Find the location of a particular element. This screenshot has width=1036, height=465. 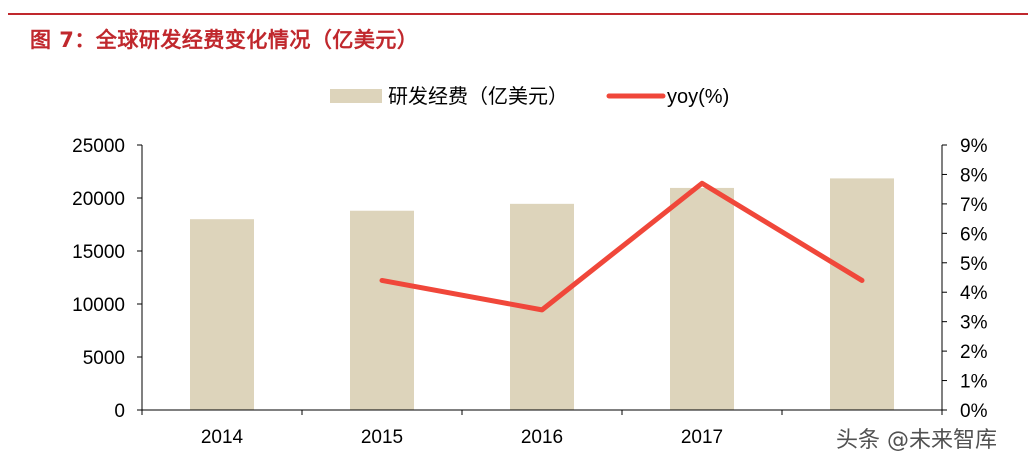

right-tick-label: 4% is located at coordinates (974, 293).